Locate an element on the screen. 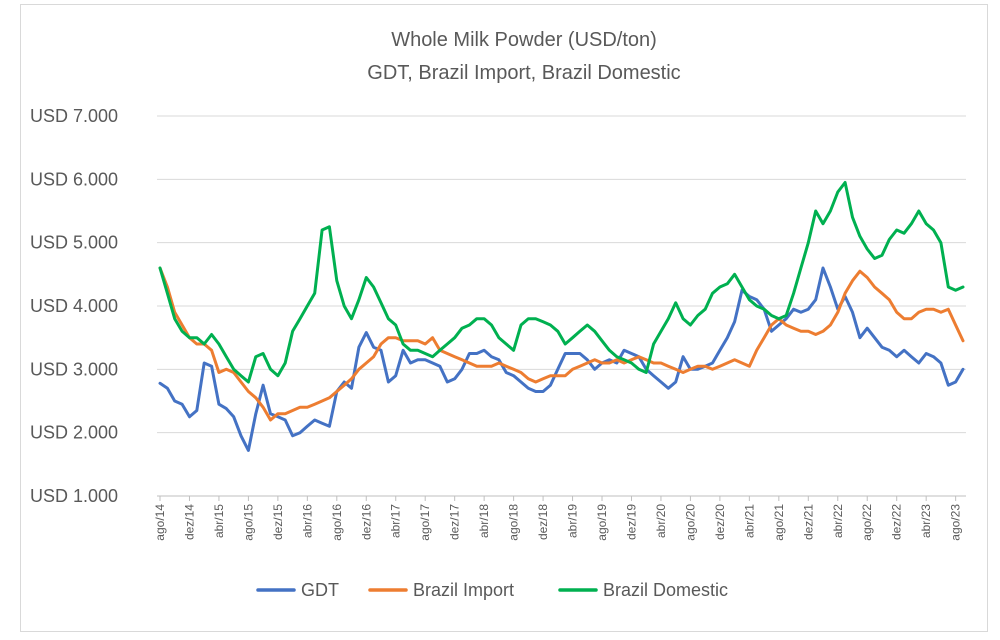  x-tick-label: abr/21 is located at coordinates (749, 521).